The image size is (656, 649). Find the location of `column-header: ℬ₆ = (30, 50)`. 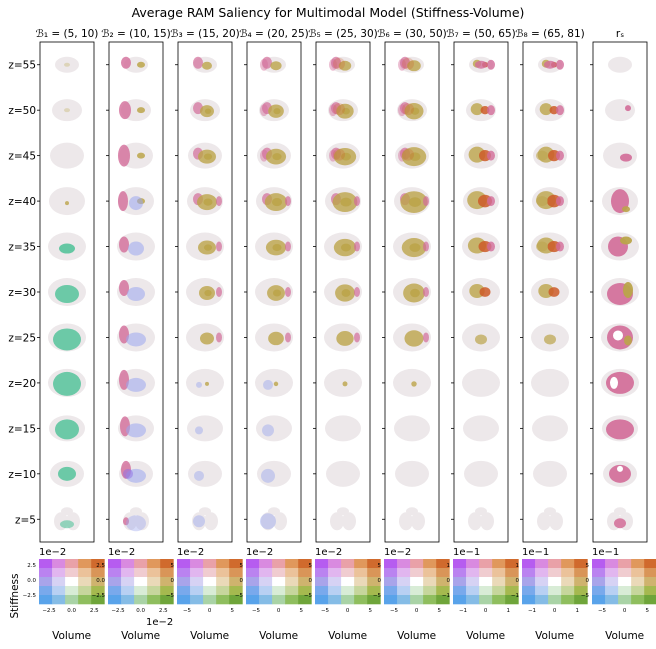

column-header: ℬ₆ = (30, 50) is located at coordinates (412, 34).